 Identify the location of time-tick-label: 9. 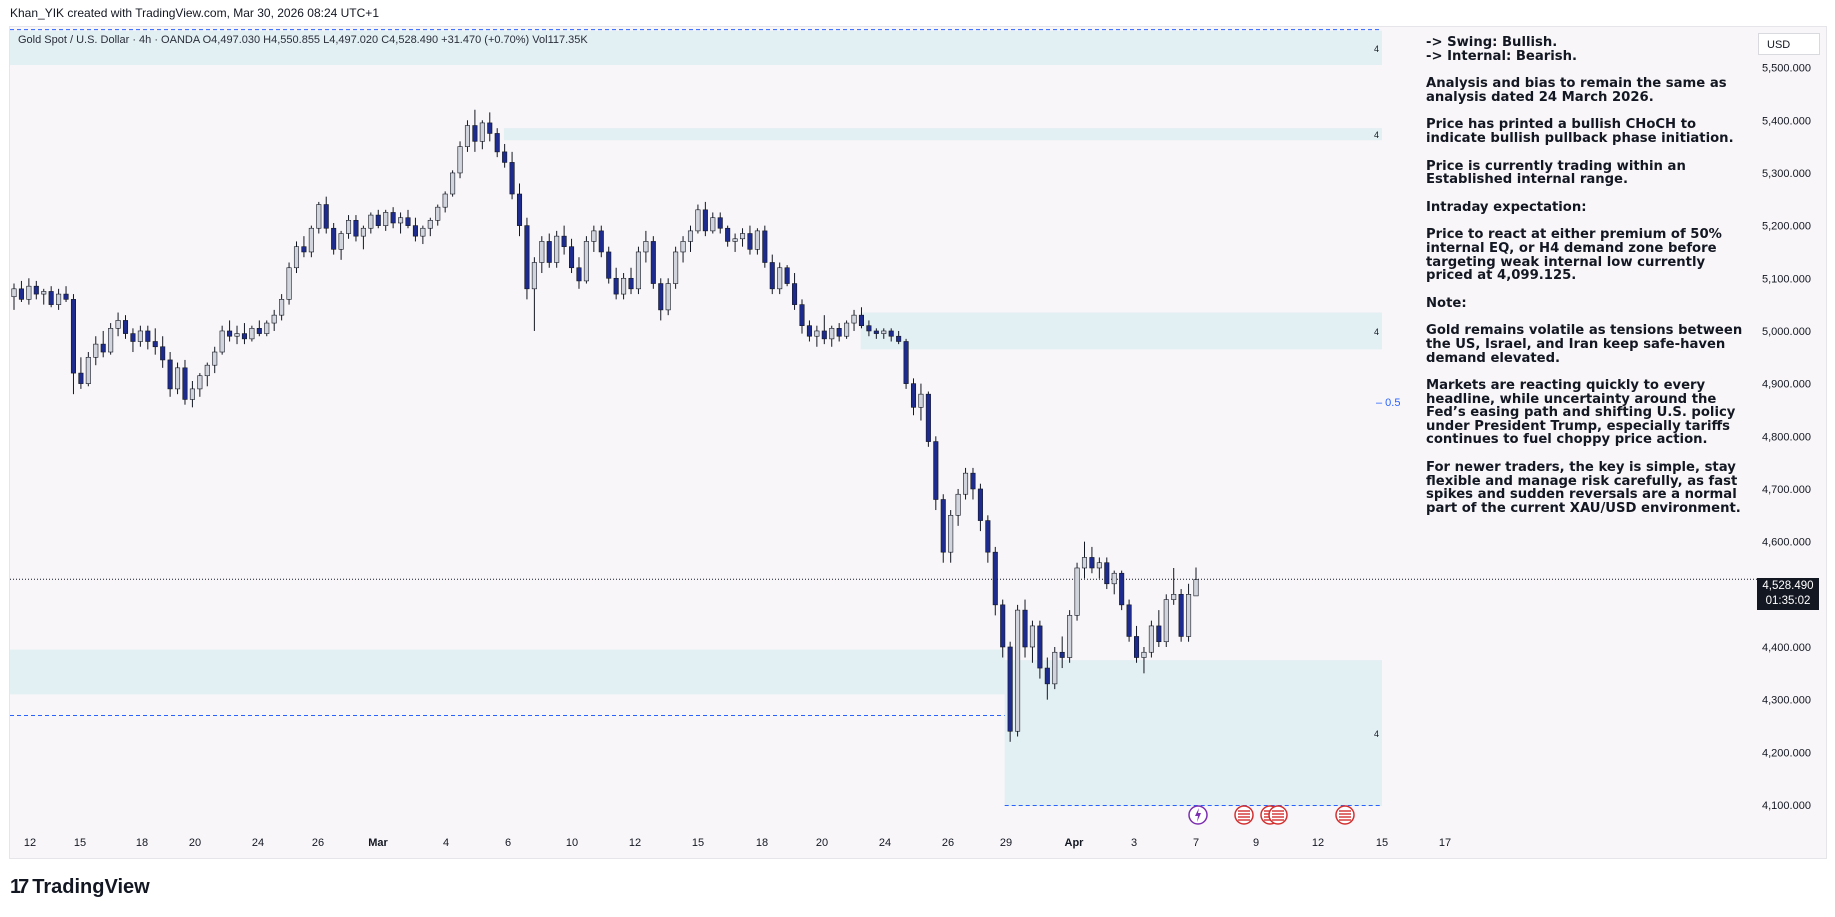
(1256, 843).